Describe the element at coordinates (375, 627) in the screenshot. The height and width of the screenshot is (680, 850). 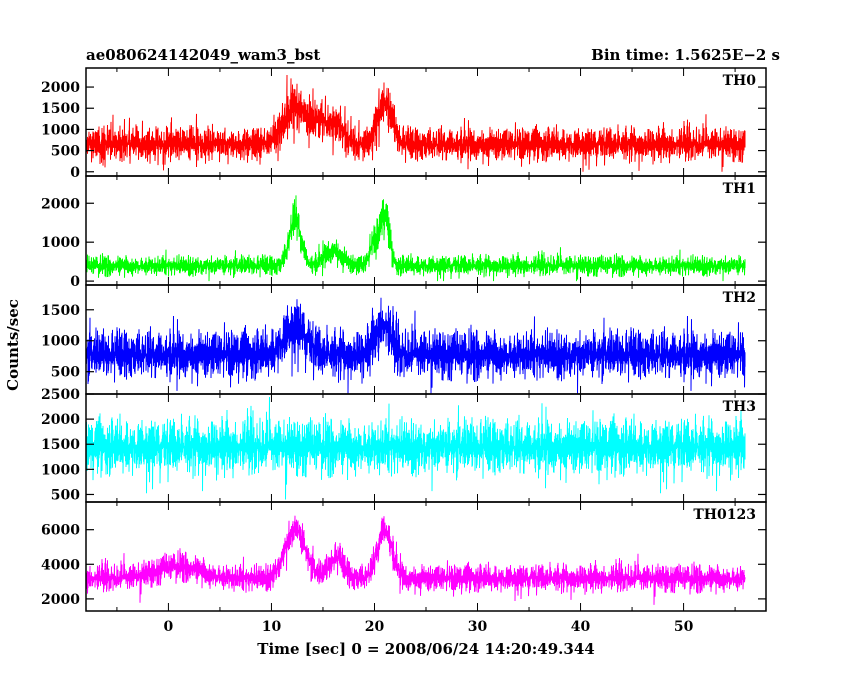
I see `x-tick-label: 20` at that location.